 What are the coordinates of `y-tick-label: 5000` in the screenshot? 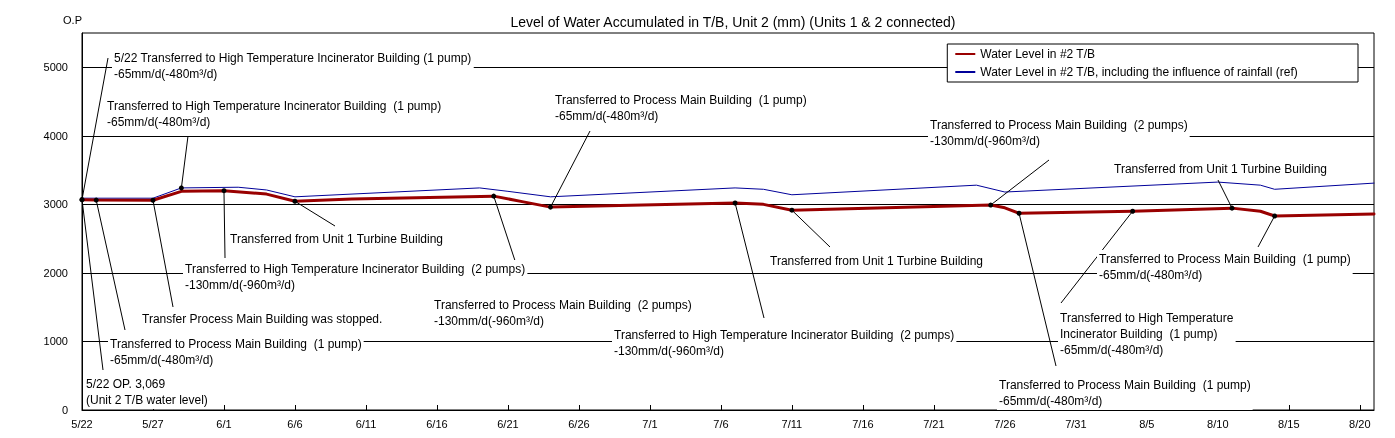 It's located at (55, 67).